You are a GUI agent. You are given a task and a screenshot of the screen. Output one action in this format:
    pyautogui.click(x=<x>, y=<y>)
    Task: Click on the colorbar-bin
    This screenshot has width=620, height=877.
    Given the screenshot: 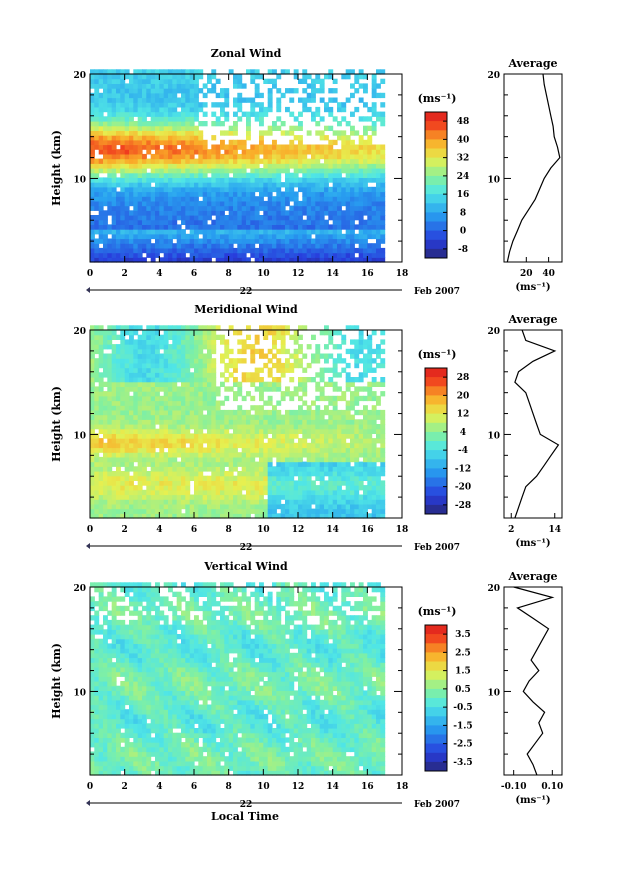 What is the action you would take?
    pyautogui.click(x=436, y=391)
    